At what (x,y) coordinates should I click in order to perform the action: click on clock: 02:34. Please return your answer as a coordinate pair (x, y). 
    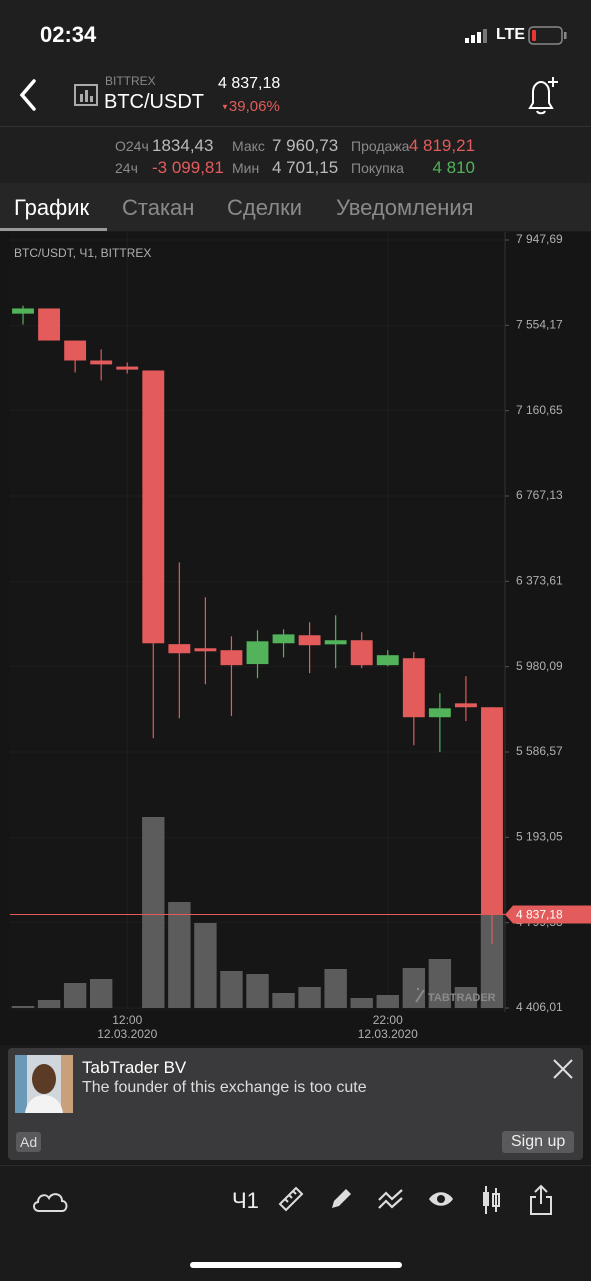
    Looking at the image, I should click on (68, 34).